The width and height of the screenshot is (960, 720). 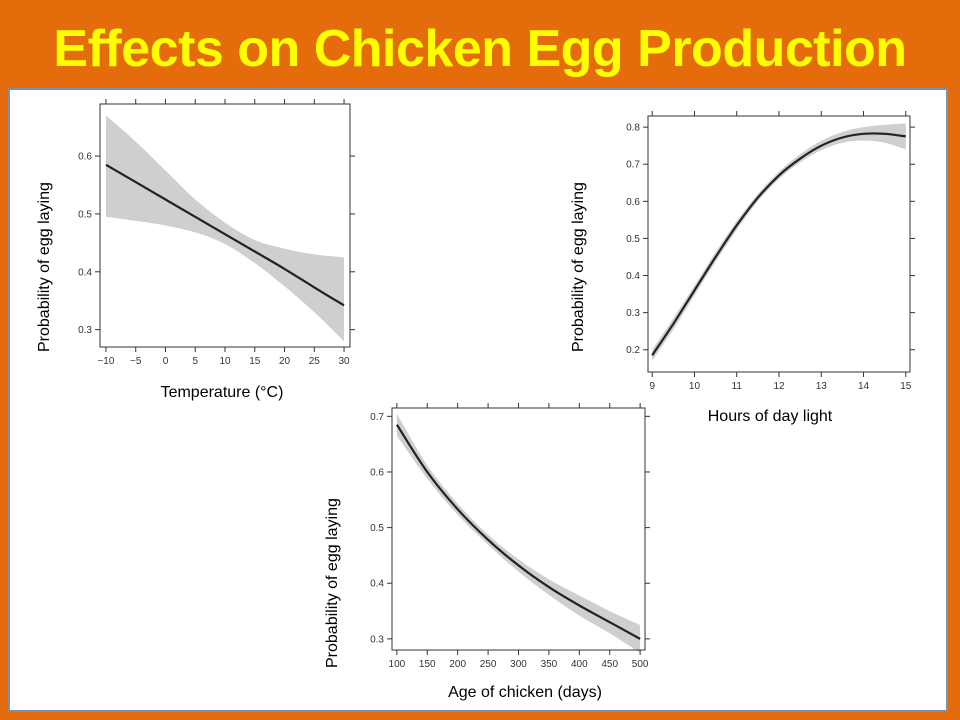 I want to click on temperature-x-tick-label: 20, so click(x=285, y=361).